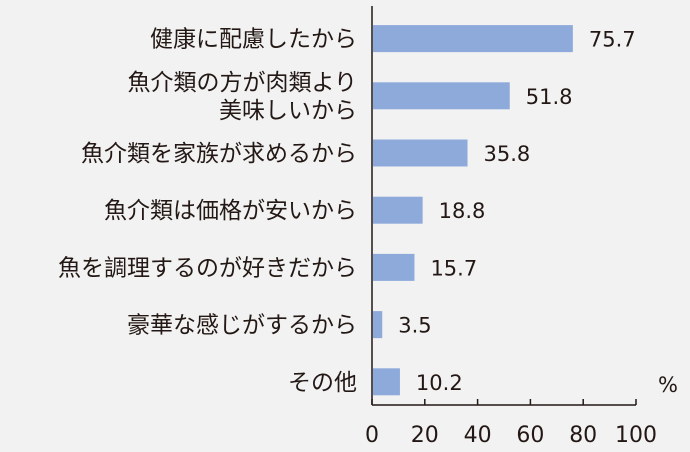 The height and width of the screenshot is (452, 690). What do you see at coordinates (462, 211) in the screenshot?
I see `value-label: 18.8` at bounding box center [462, 211].